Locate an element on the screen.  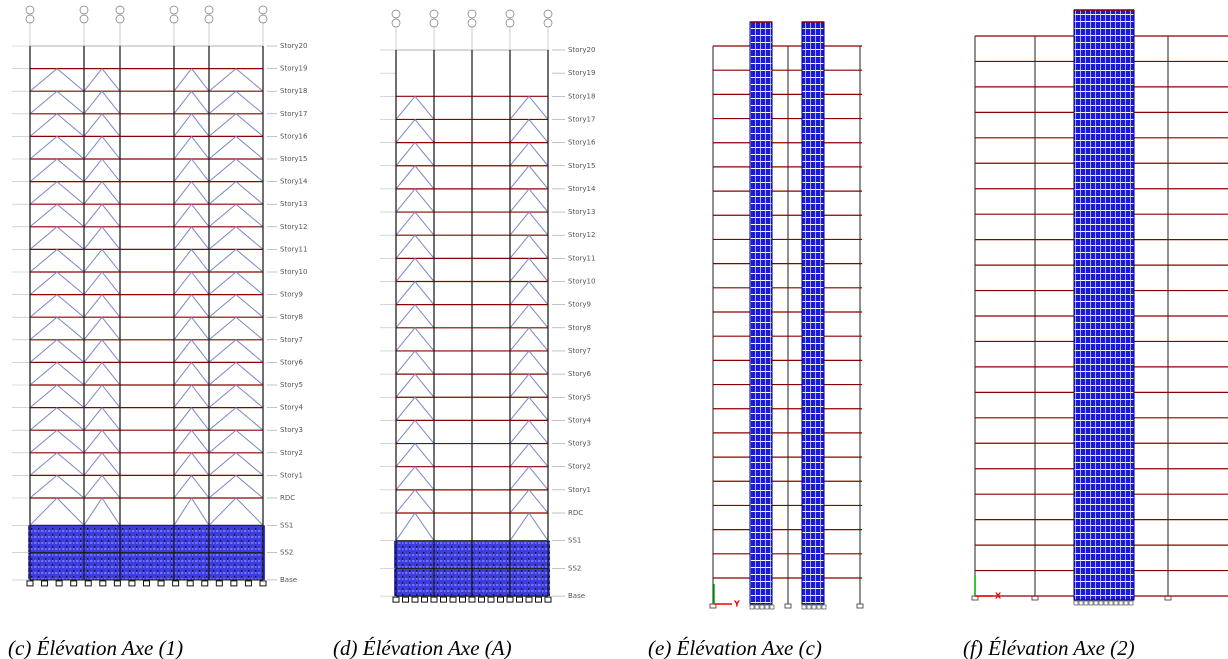
level-label: Story1 is located at coordinates (579, 490).